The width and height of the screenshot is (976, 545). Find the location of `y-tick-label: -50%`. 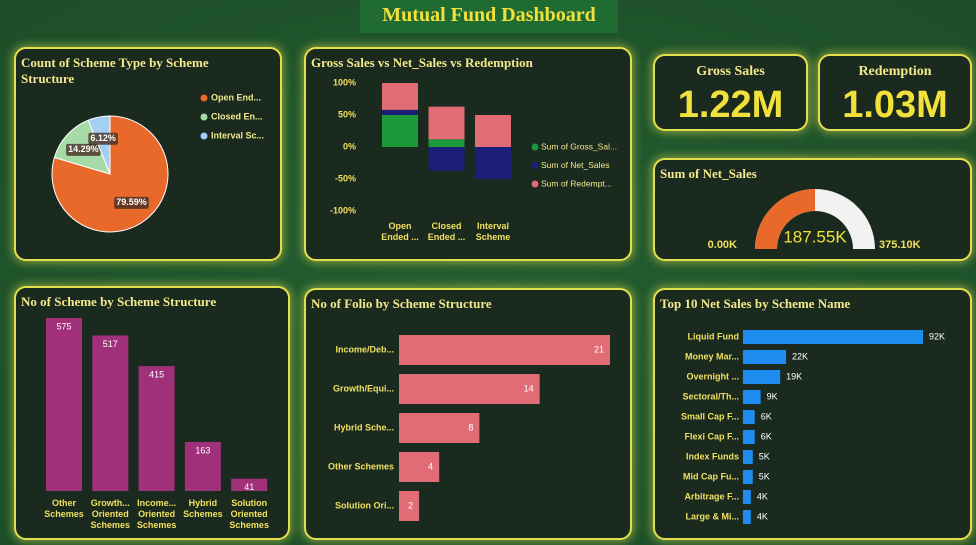

y-tick-label: -50% is located at coordinates (345, 178).